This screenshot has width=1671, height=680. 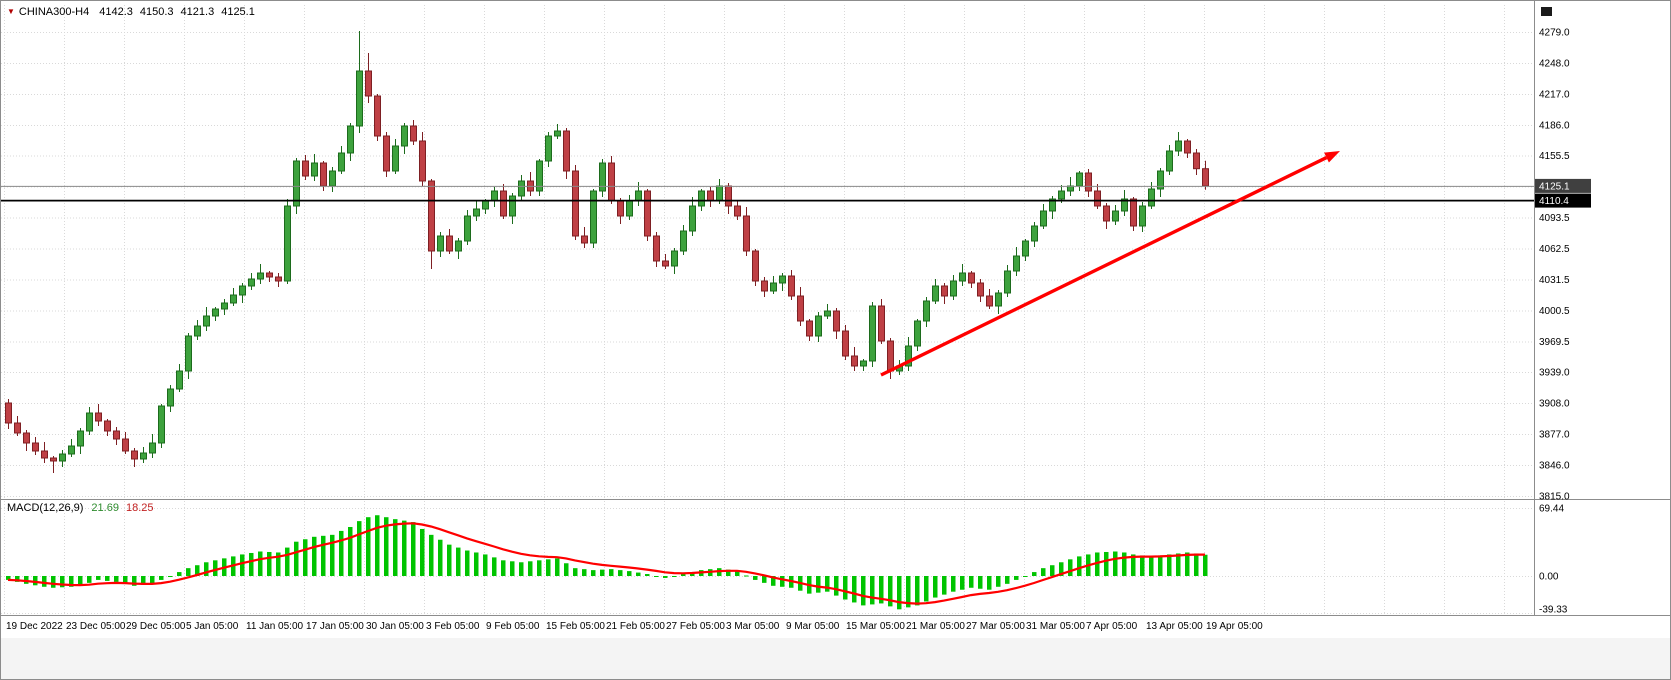 I want to click on time-tick-label: 23 Dec 05:00, so click(x=96, y=626).